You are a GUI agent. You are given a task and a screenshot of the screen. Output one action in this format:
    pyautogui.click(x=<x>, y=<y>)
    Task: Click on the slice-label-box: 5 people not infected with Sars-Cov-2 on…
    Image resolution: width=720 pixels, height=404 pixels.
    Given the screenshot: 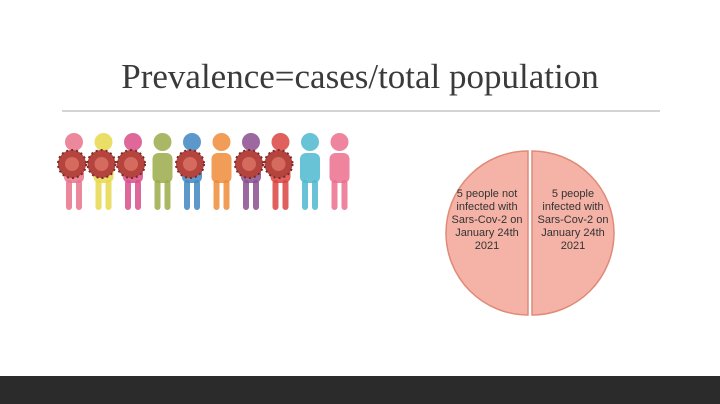 What is the action you would take?
    pyautogui.click(x=487, y=220)
    